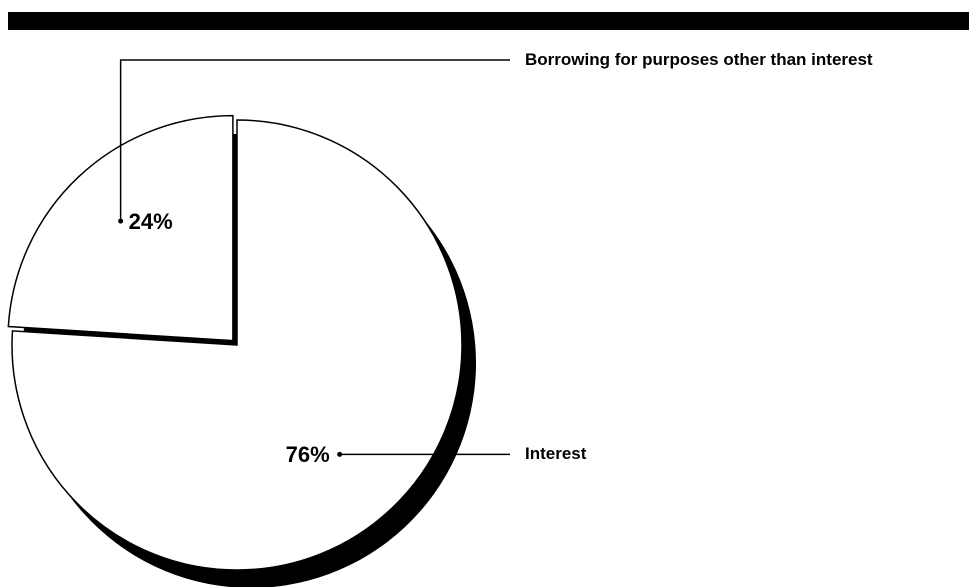 This screenshot has width=969, height=587. Describe the element at coordinates (120, 228) in the screenshot. I see `slice` at that location.